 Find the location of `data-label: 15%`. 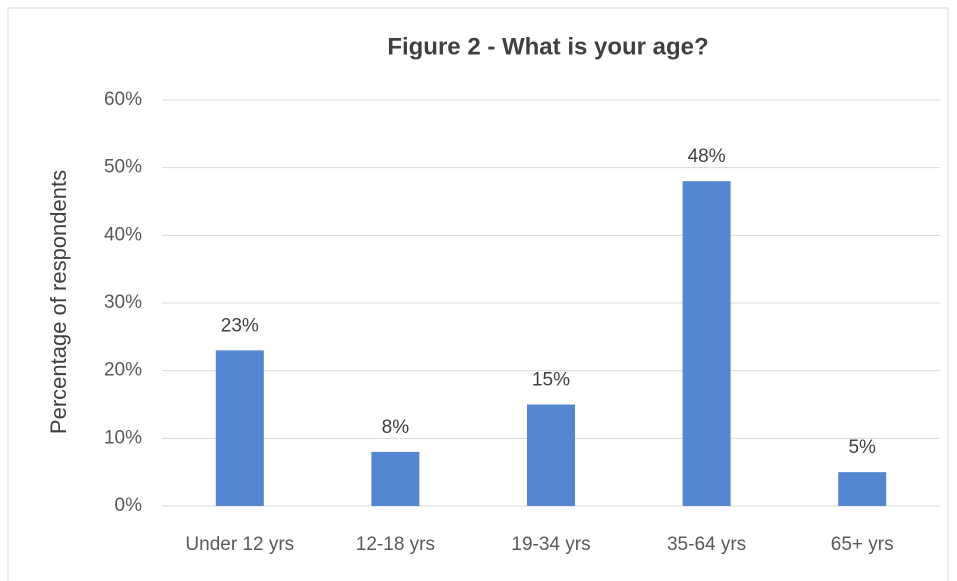

data-label: 15% is located at coordinates (551, 380).